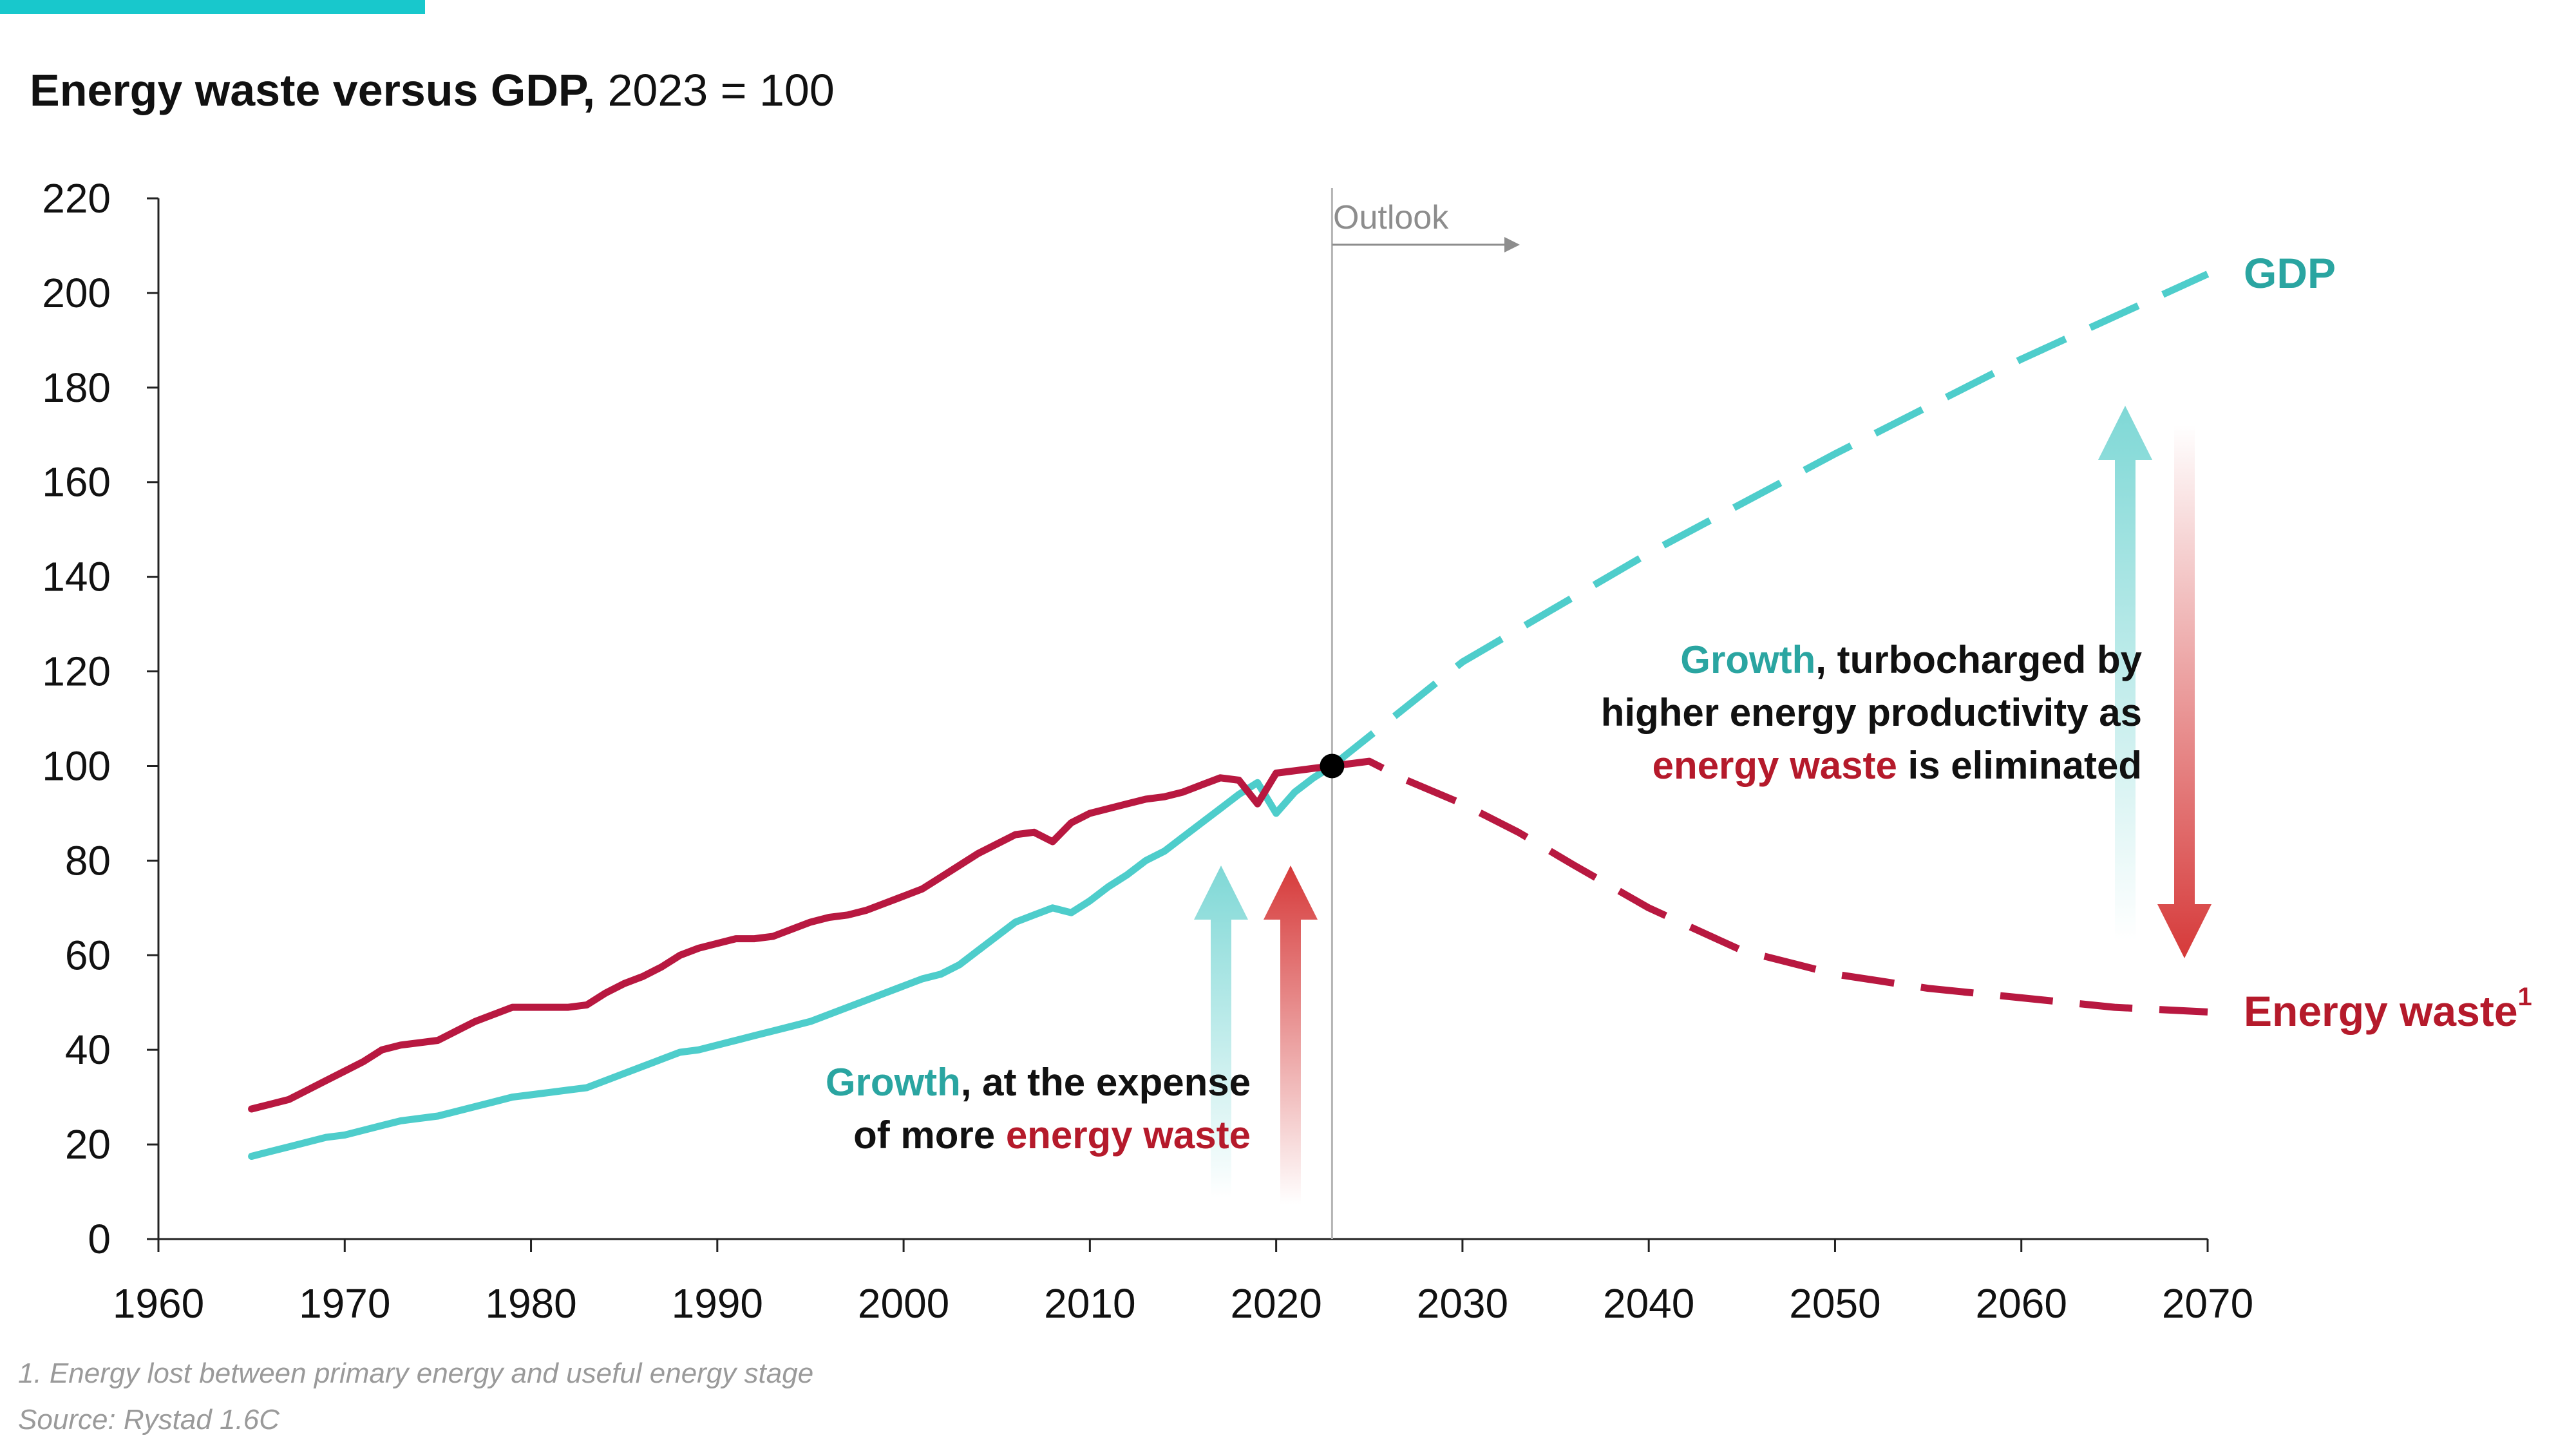  I want to click on energy-waste-decline-arrow, so click(2184, 691).